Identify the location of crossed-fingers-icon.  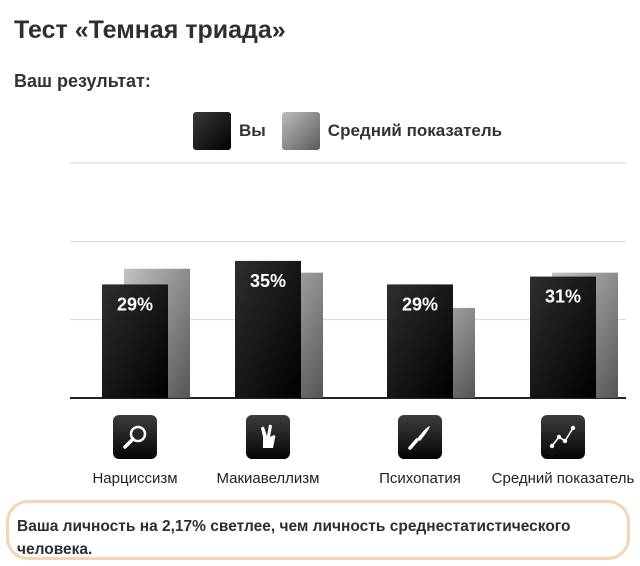
(268, 437).